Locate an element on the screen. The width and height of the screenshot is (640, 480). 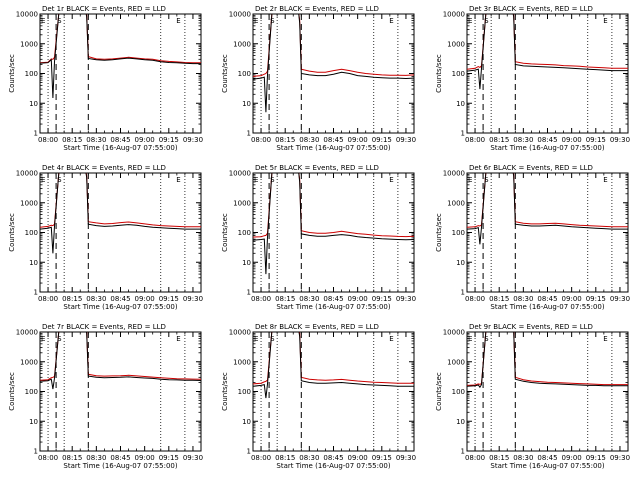
panel-title: Det 4r BLACK = Events, RED = LLD is located at coordinates (104, 168).